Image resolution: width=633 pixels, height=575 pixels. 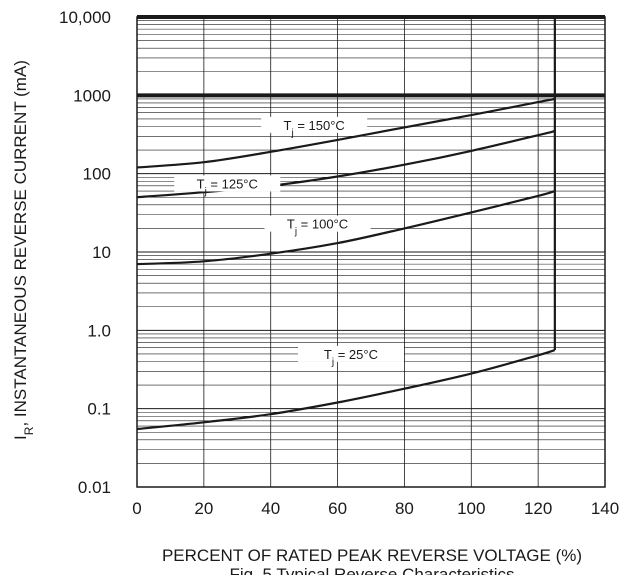 I want to click on y-tick-label: 1.0, so click(x=99, y=330).